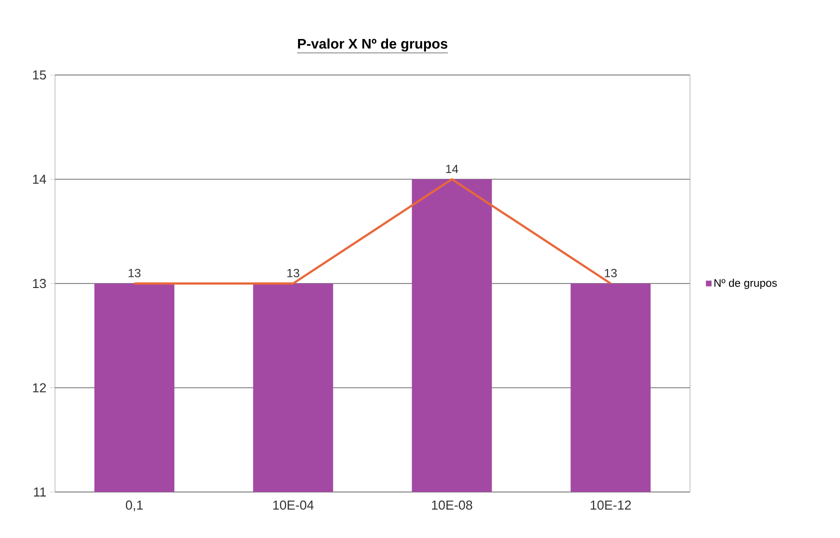 The height and width of the screenshot is (538, 840). What do you see at coordinates (39, 283) in the screenshot?
I see `y-tick-label: 13` at bounding box center [39, 283].